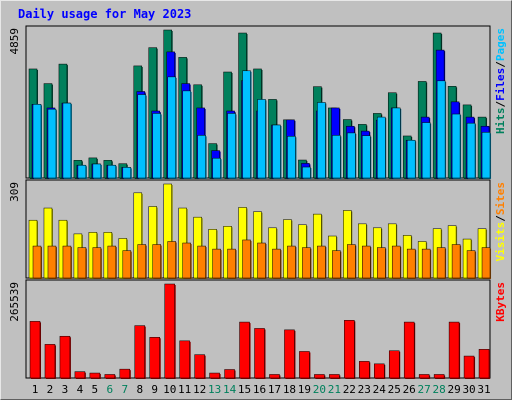  I want to click on x-tick-30: 30, so click(468, 389).